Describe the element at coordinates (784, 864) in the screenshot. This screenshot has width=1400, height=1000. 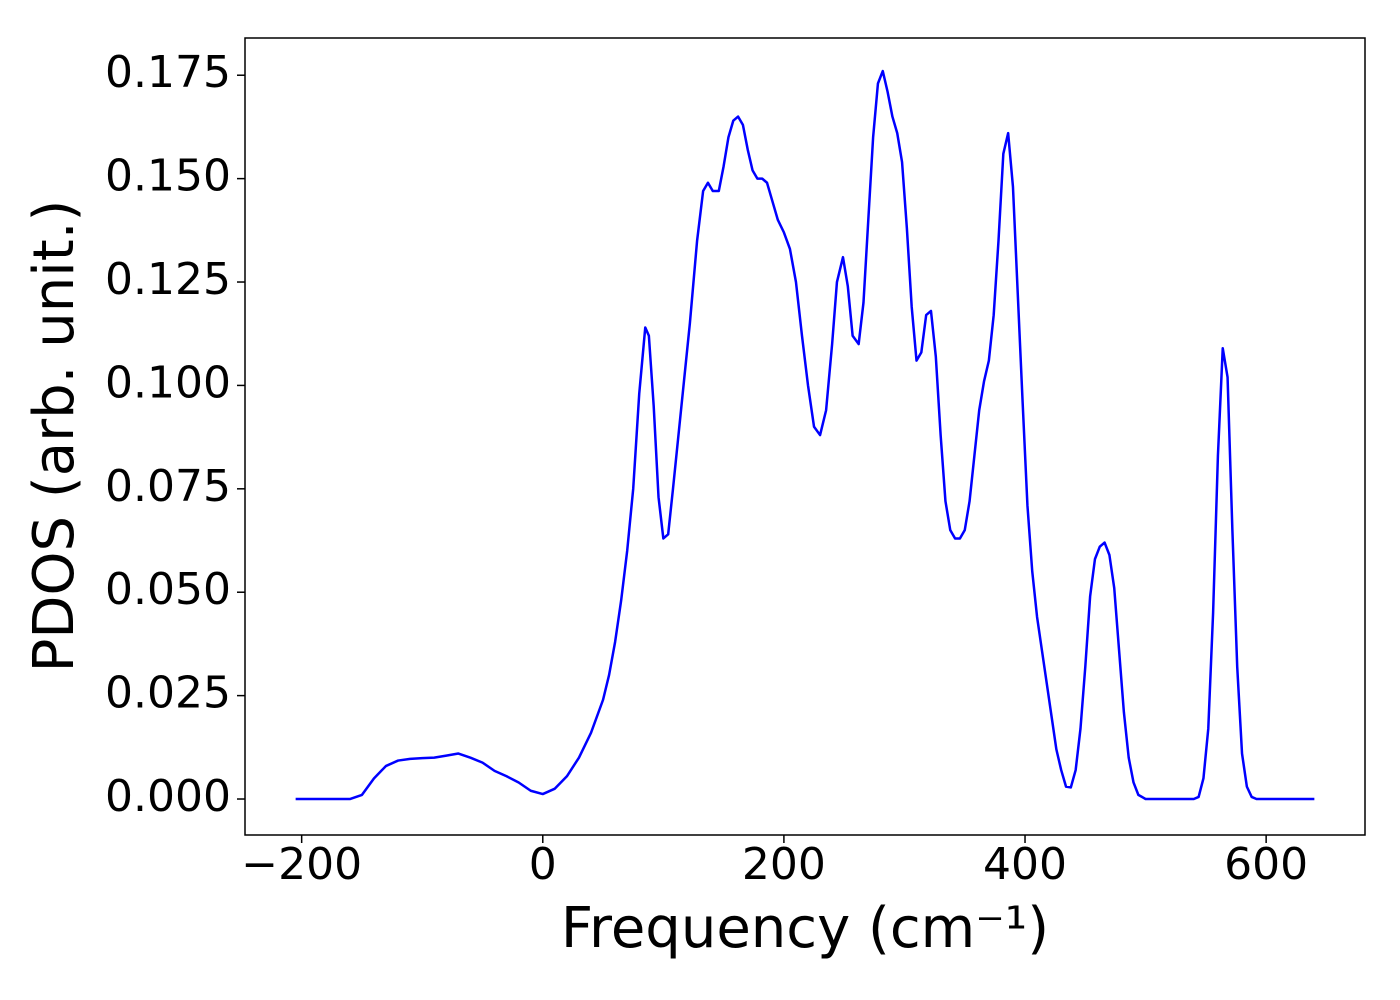
I see `x-tick-label: 200` at that location.